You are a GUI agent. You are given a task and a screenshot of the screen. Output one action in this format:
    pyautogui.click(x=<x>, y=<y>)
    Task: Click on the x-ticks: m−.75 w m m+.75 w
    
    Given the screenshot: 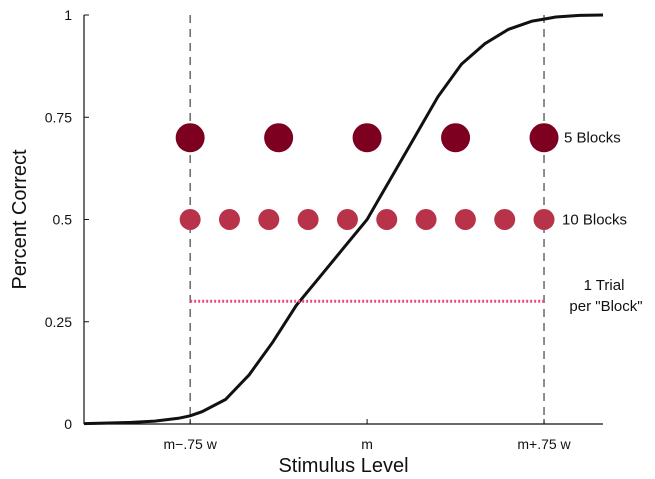 What is the action you would take?
    pyautogui.click(x=368, y=435)
    